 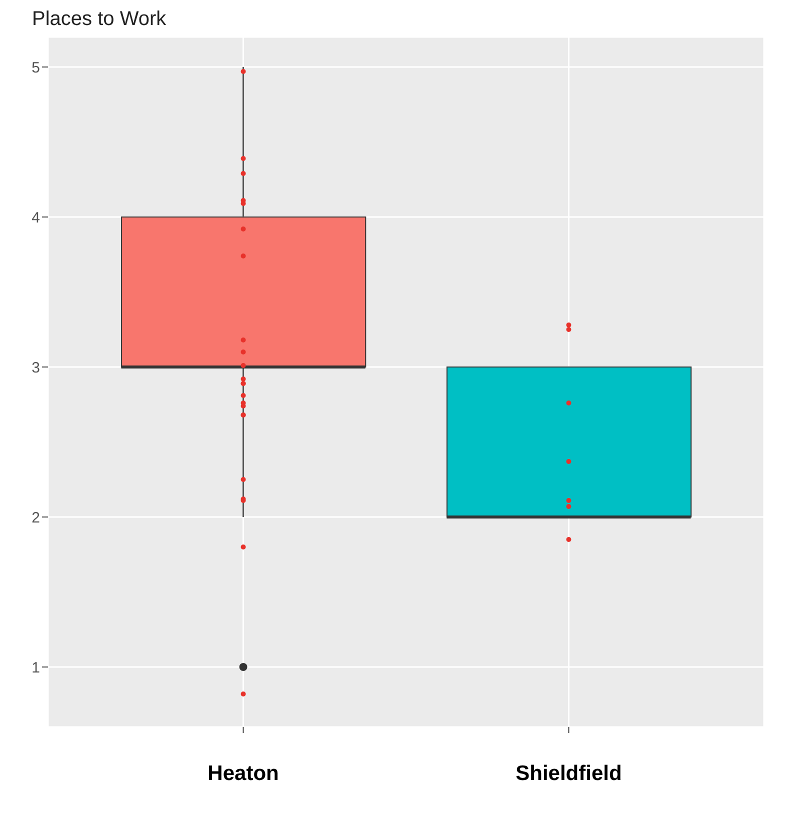 I want to click on y-tick-label: 3, so click(x=36, y=367).